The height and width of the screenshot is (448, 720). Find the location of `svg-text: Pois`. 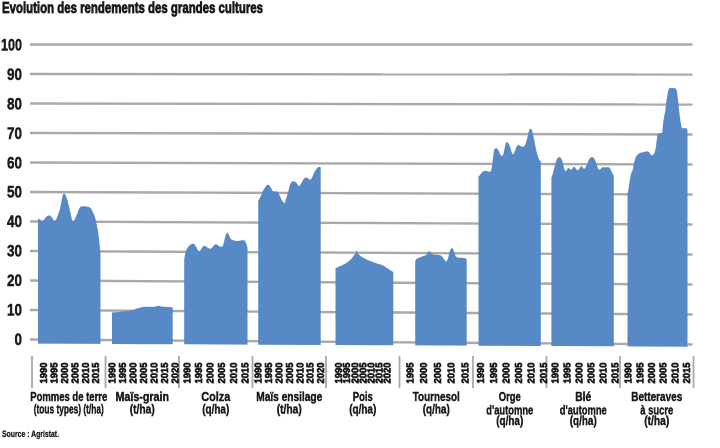

svg-text: Pois is located at coordinates (363, 396).